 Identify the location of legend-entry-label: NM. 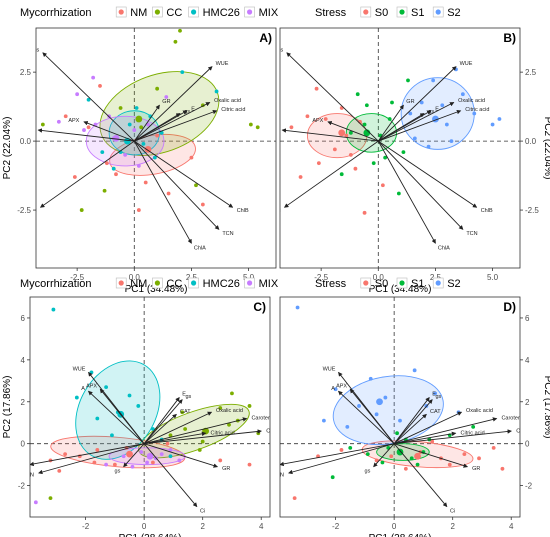
(138, 284).